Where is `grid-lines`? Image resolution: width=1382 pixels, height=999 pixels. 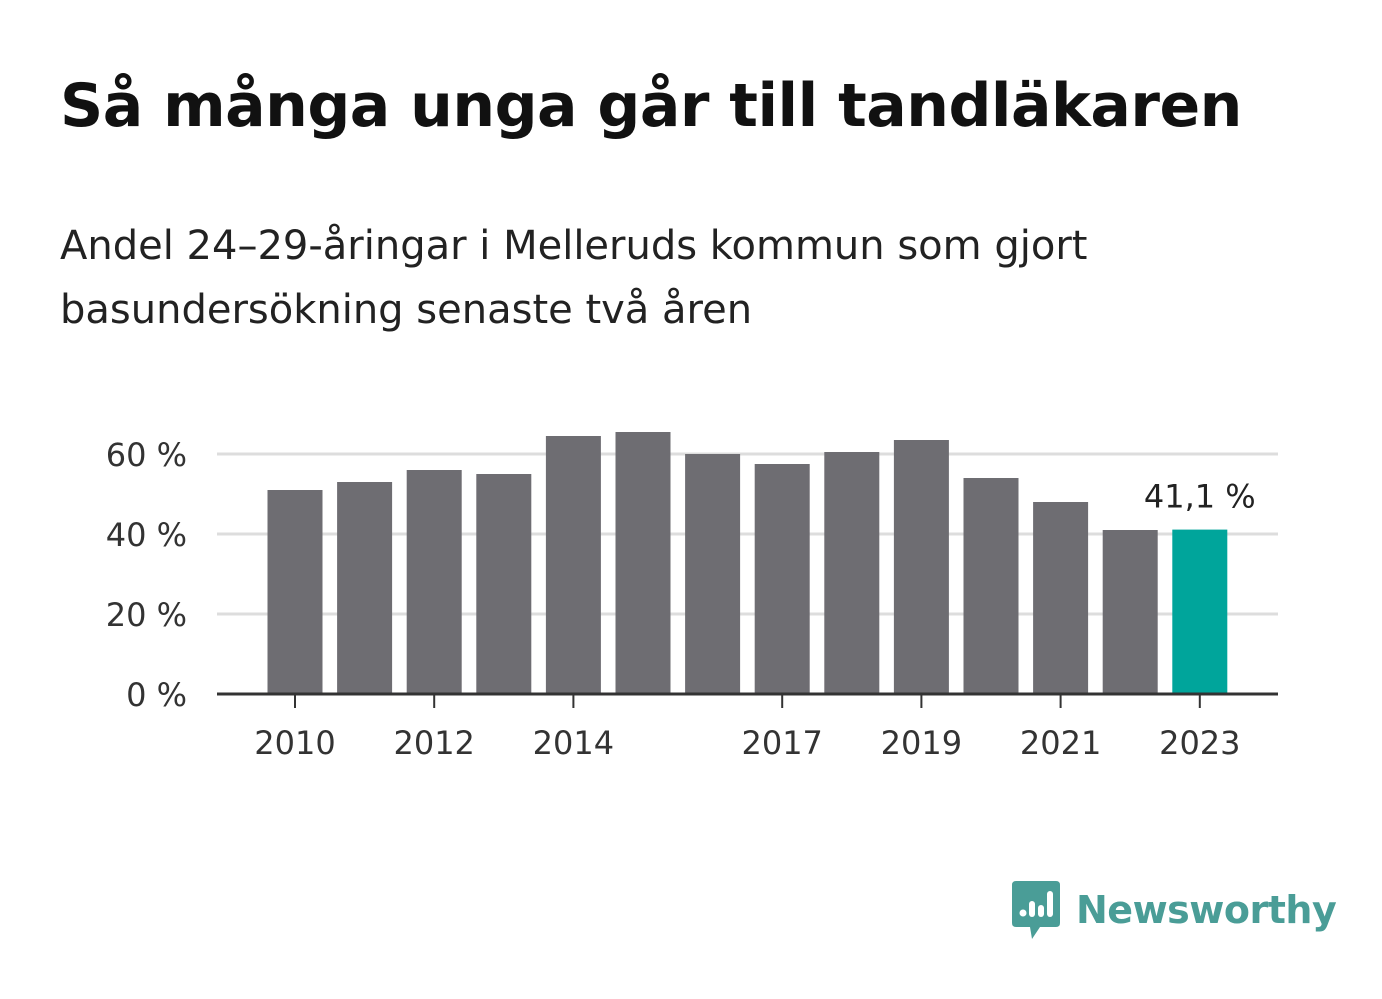 grid-lines is located at coordinates (747, 534).